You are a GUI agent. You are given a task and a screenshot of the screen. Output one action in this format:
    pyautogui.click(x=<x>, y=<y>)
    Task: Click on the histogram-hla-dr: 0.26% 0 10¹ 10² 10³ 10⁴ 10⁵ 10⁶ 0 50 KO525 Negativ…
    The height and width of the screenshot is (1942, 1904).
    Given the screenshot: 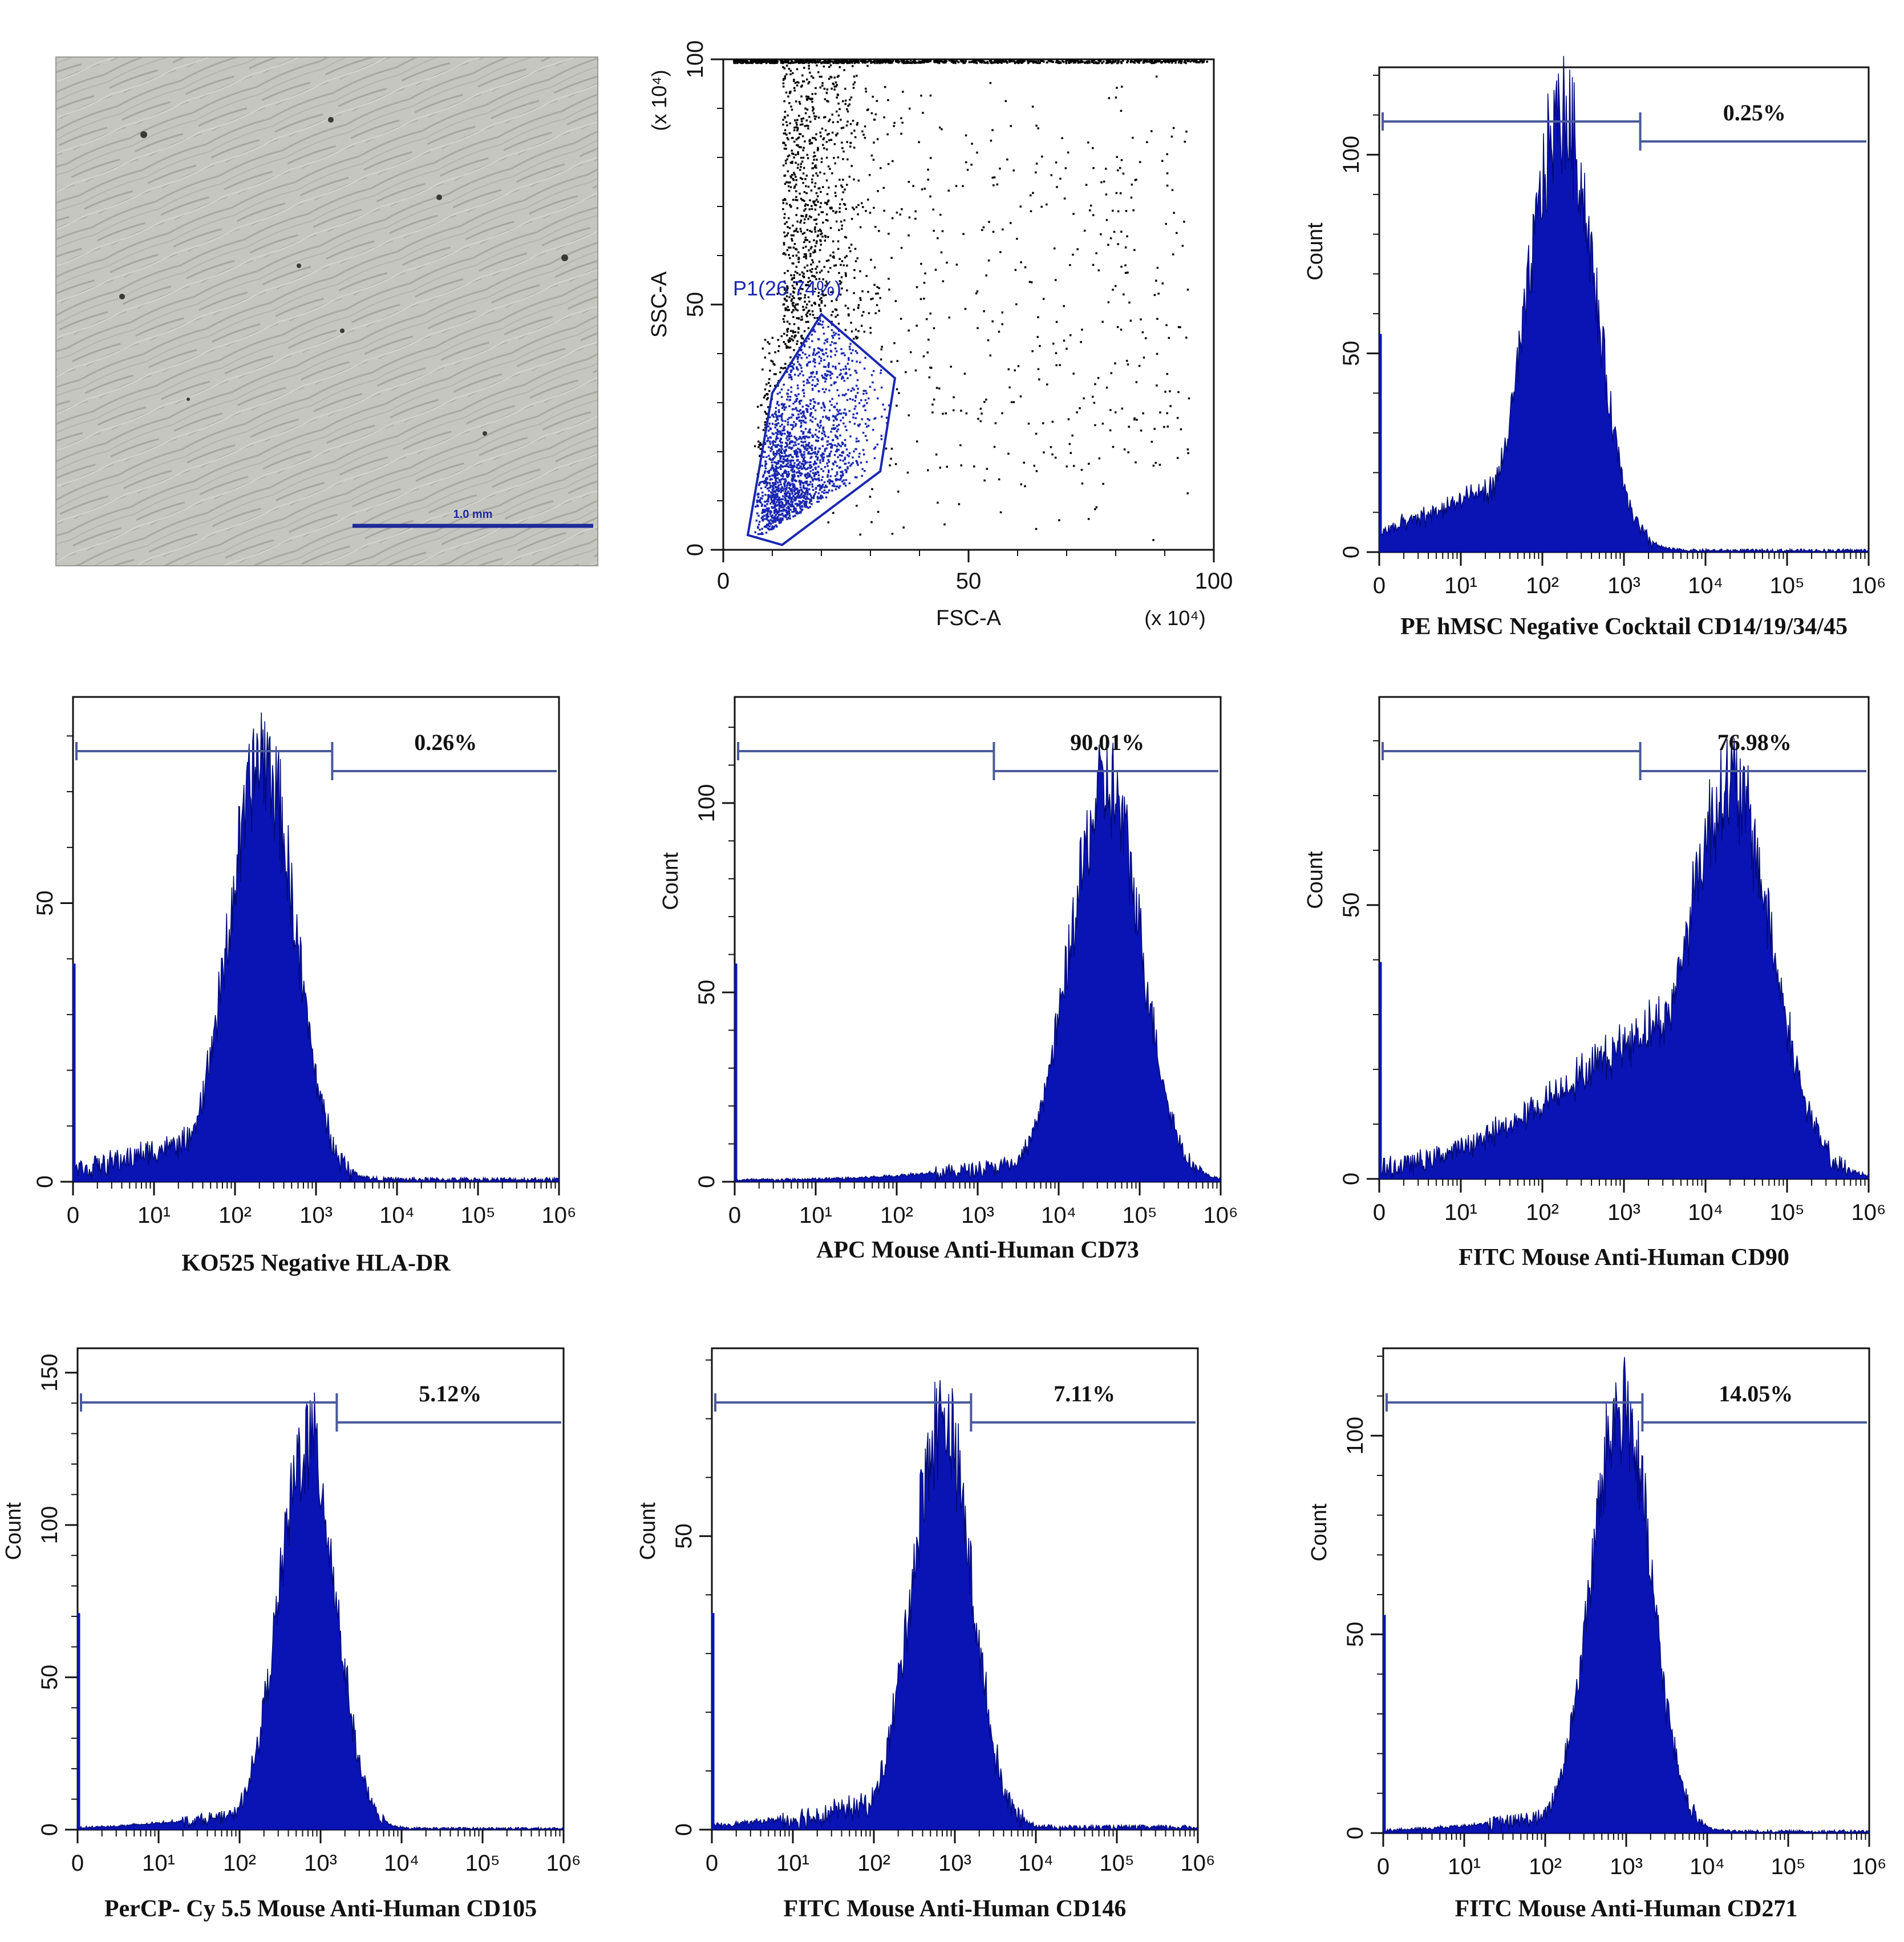 What is the action you would take?
    pyautogui.click(x=305, y=986)
    